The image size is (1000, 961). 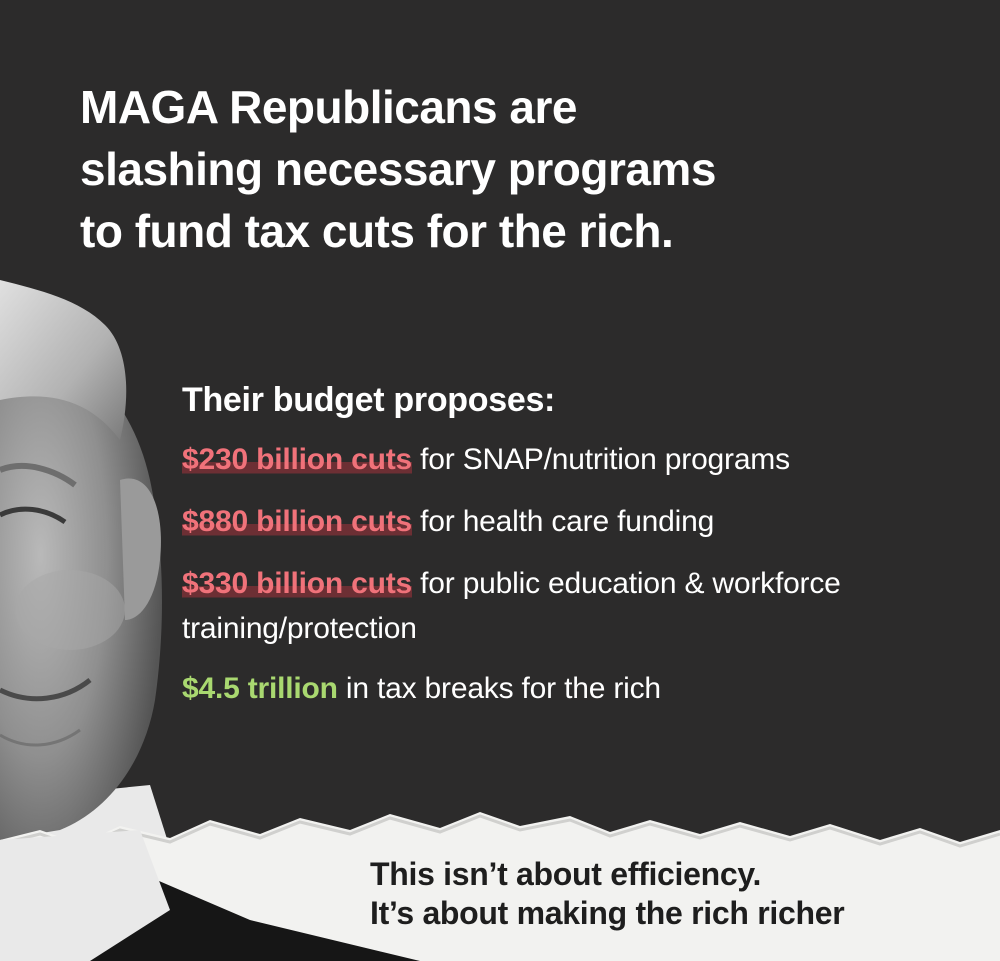 What do you see at coordinates (607, 913) in the screenshot?
I see `tagline-line: It’s about making the rich richer` at bounding box center [607, 913].